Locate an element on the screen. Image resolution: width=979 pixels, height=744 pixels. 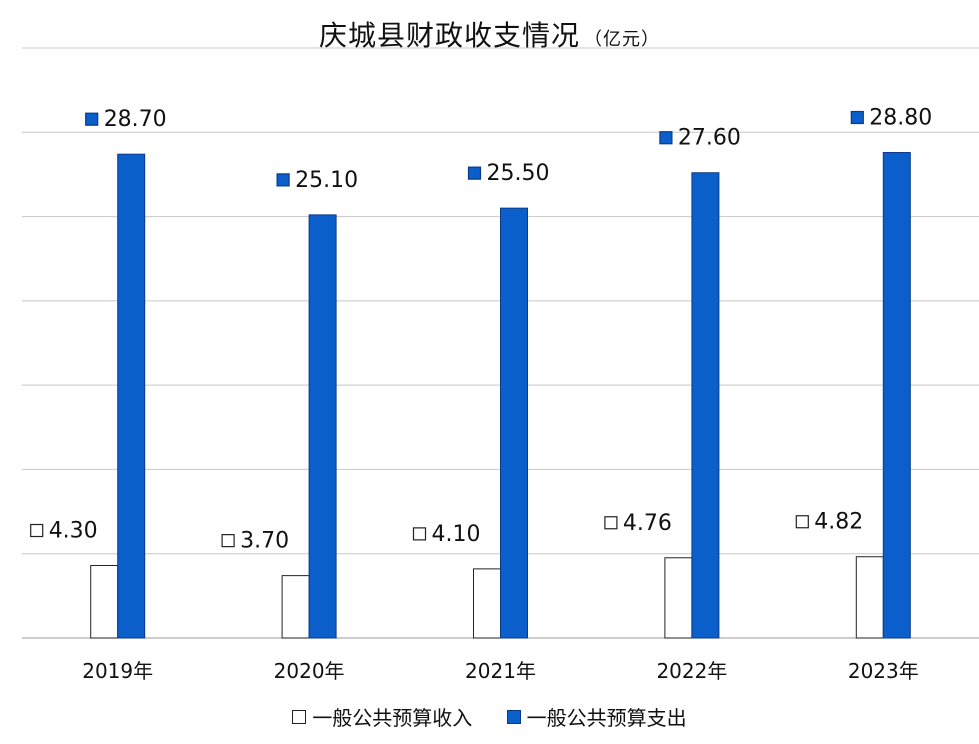
chart-title: 庆城县财政收支情况 （亿元） is located at coordinates (489, 34).